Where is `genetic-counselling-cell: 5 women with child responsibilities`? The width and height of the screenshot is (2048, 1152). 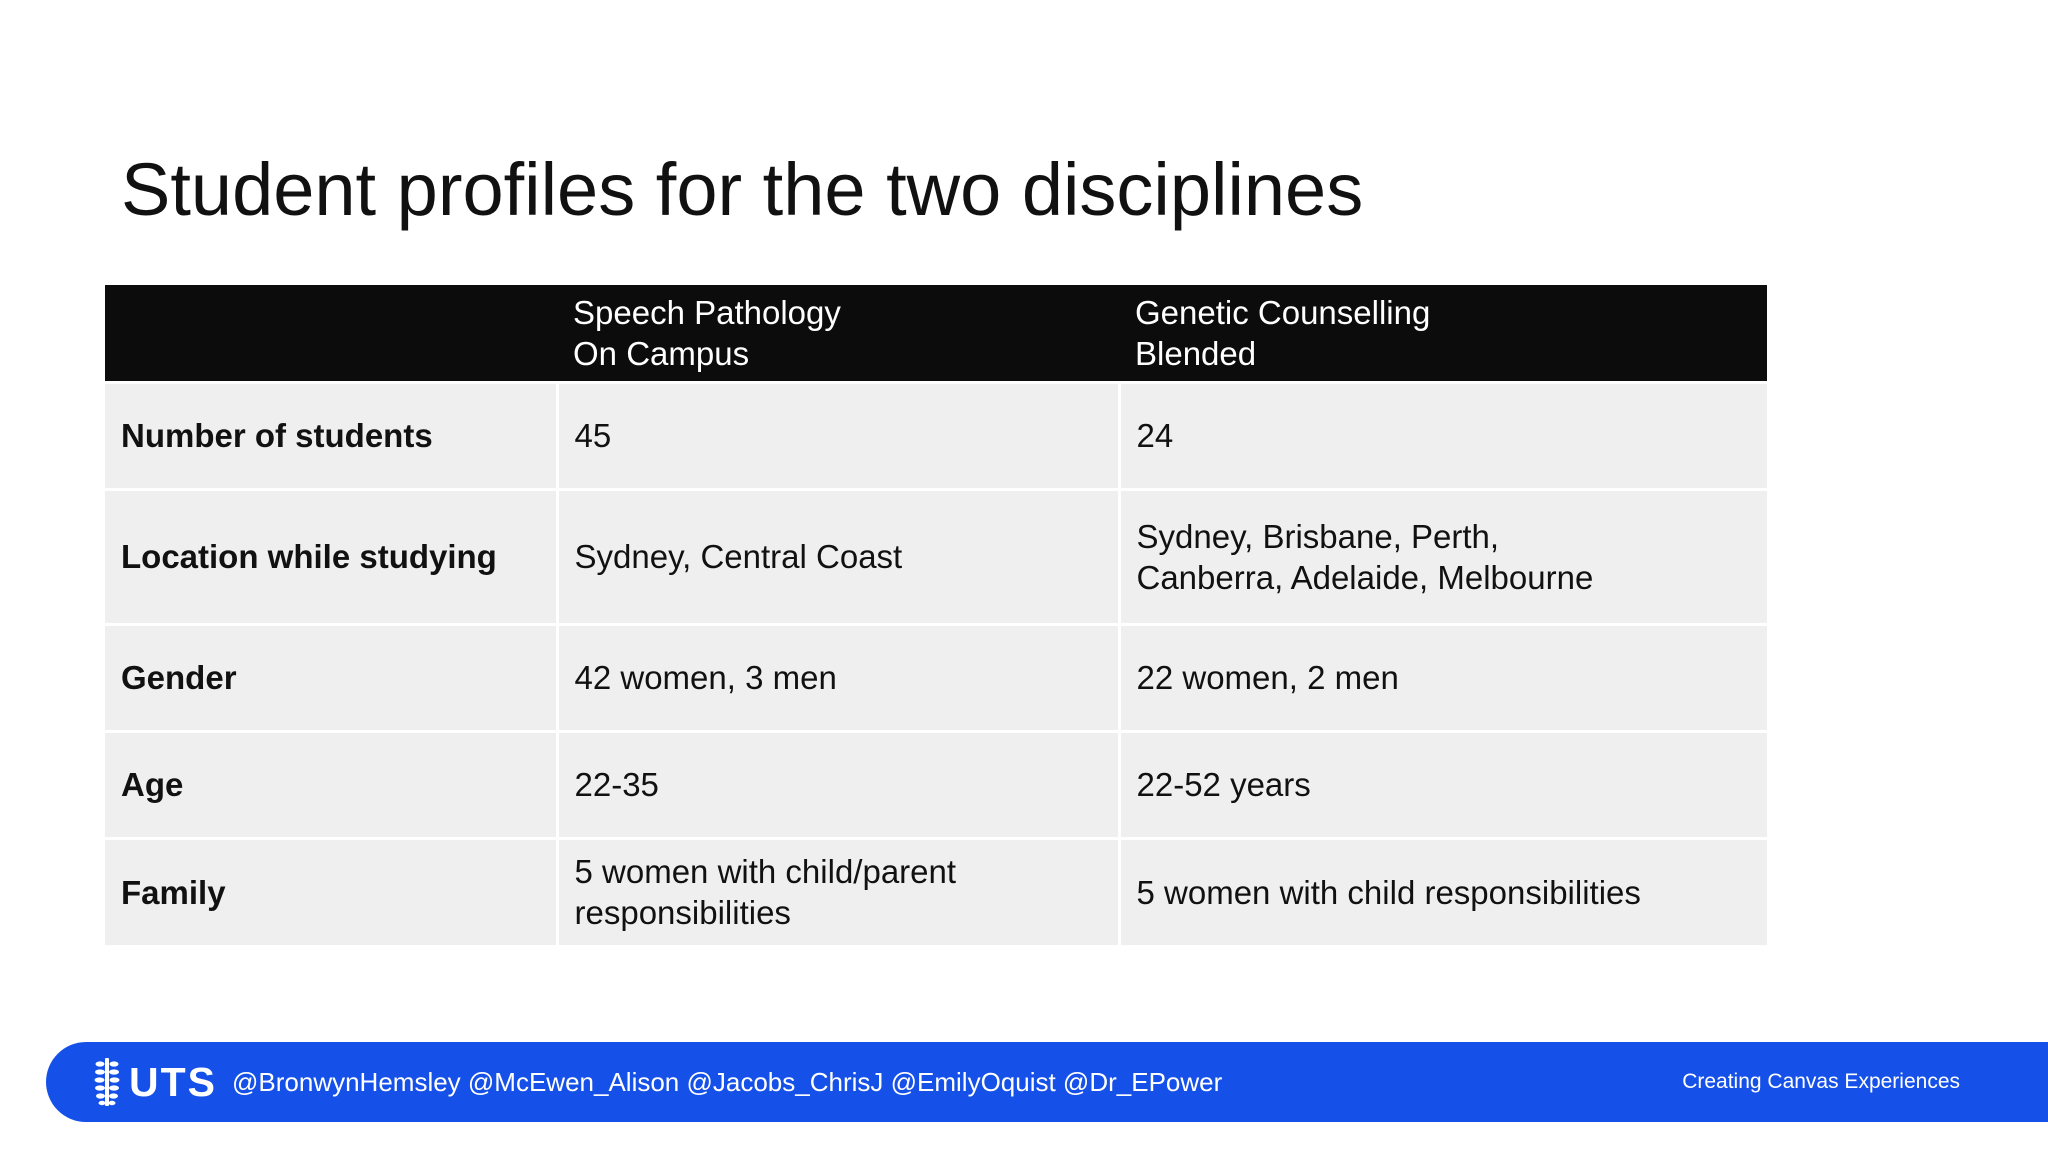
genetic-counselling-cell: 5 women with child responsibilities is located at coordinates (1442, 890).